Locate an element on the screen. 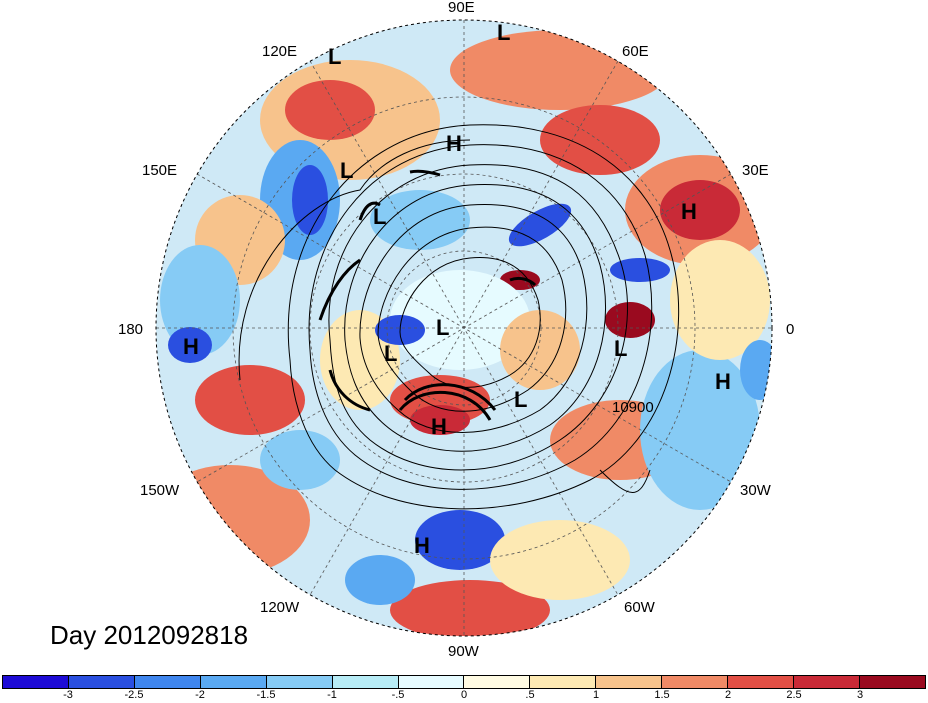 This screenshot has width=928, height=703. jet-contours is located at coordinates (427, 295).